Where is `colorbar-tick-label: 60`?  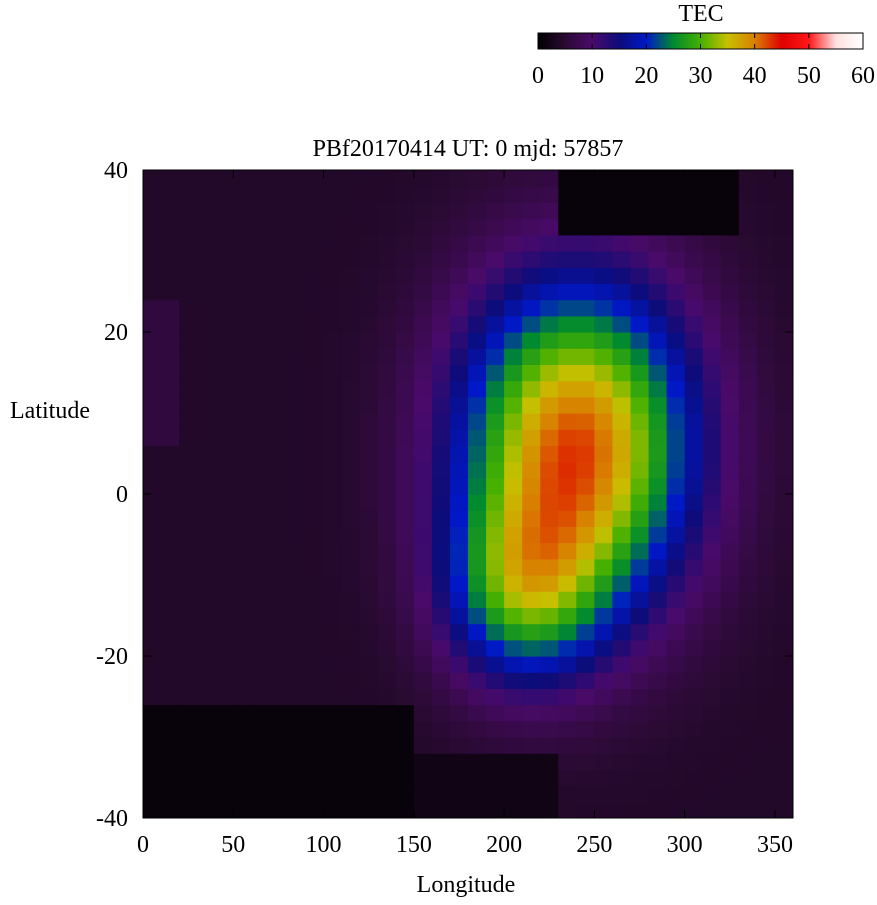
colorbar-tick-label: 60 is located at coordinates (863, 76).